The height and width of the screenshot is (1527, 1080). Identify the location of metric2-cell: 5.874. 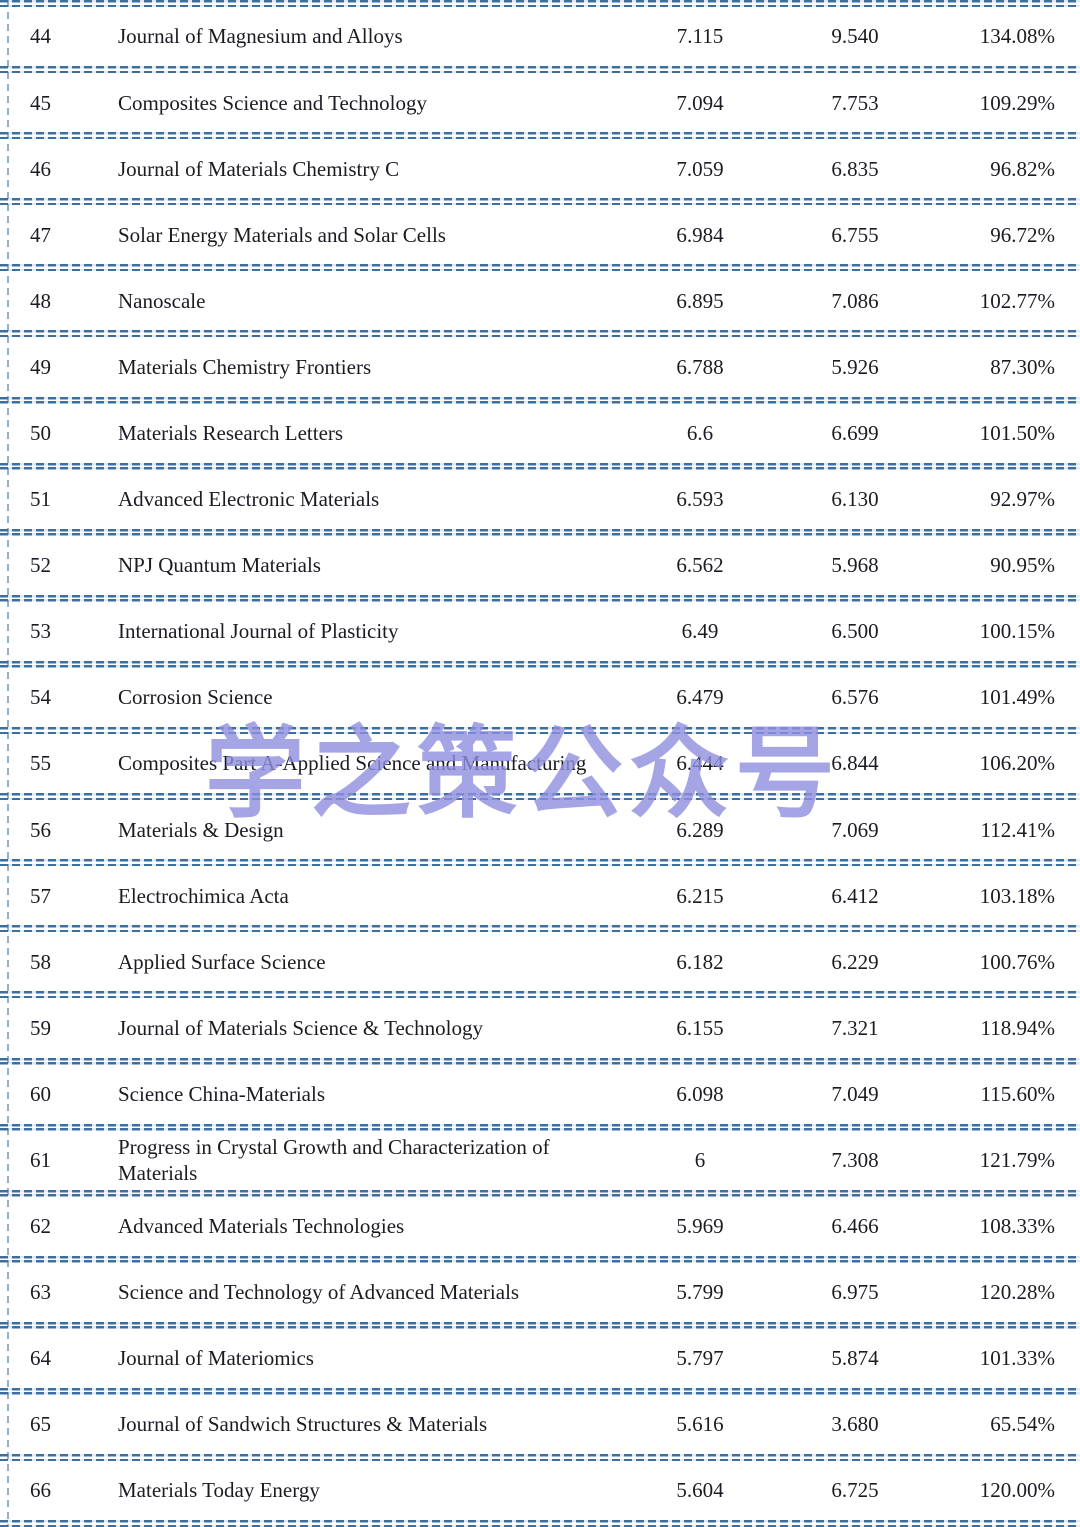
(855, 1358).